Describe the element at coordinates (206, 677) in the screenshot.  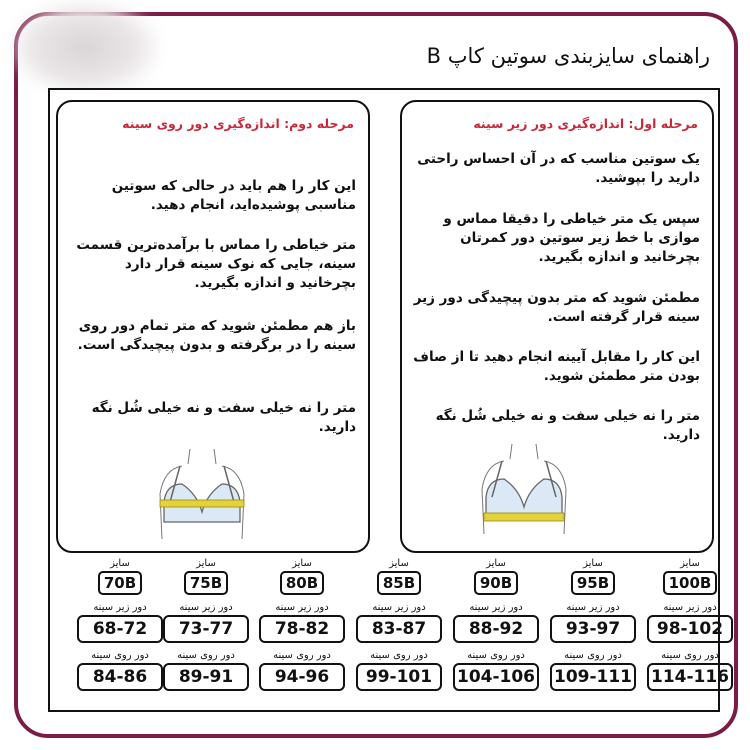
I see `bust-value: 89-91` at that location.